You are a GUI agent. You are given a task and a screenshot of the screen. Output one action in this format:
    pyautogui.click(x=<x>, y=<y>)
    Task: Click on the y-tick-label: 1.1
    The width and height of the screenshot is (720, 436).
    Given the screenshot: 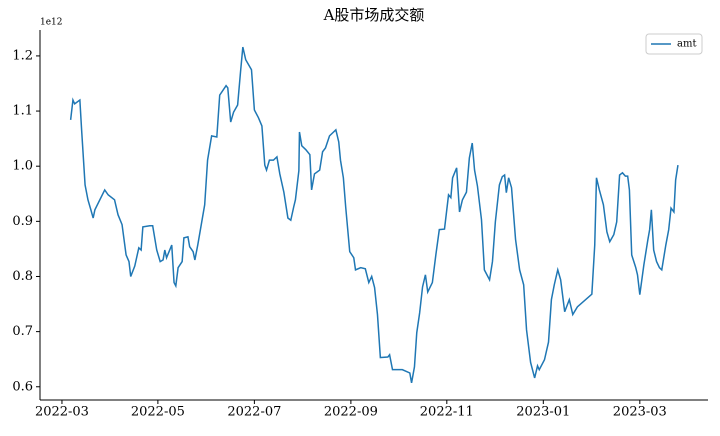 What is the action you would take?
    pyautogui.click(x=22, y=111)
    